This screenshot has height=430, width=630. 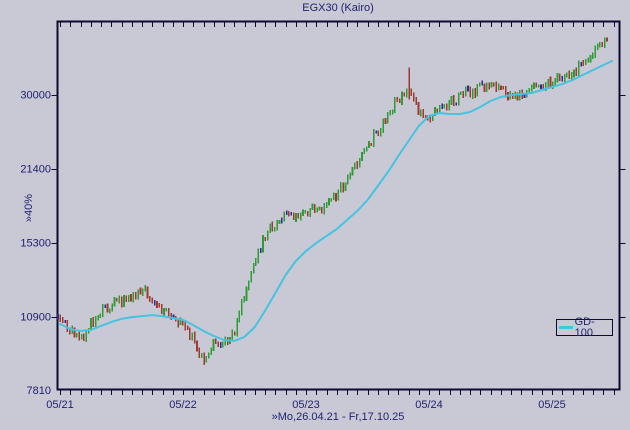 I want to click on svg-text: 21400, so click(x=35, y=170).